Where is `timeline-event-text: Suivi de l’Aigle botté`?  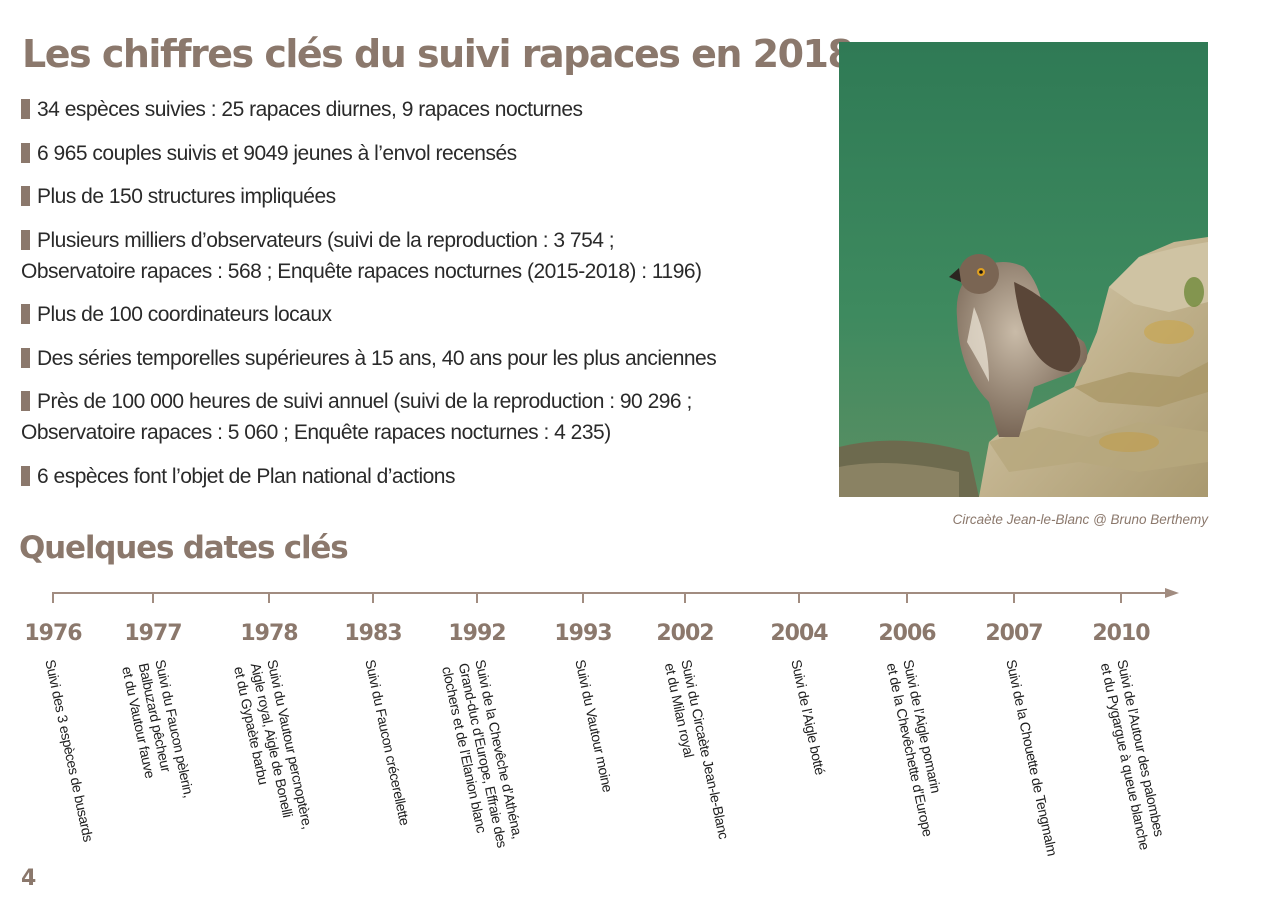 timeline-event-text: Suivi de l’Aigle botté is located at coordinates (808, 717).